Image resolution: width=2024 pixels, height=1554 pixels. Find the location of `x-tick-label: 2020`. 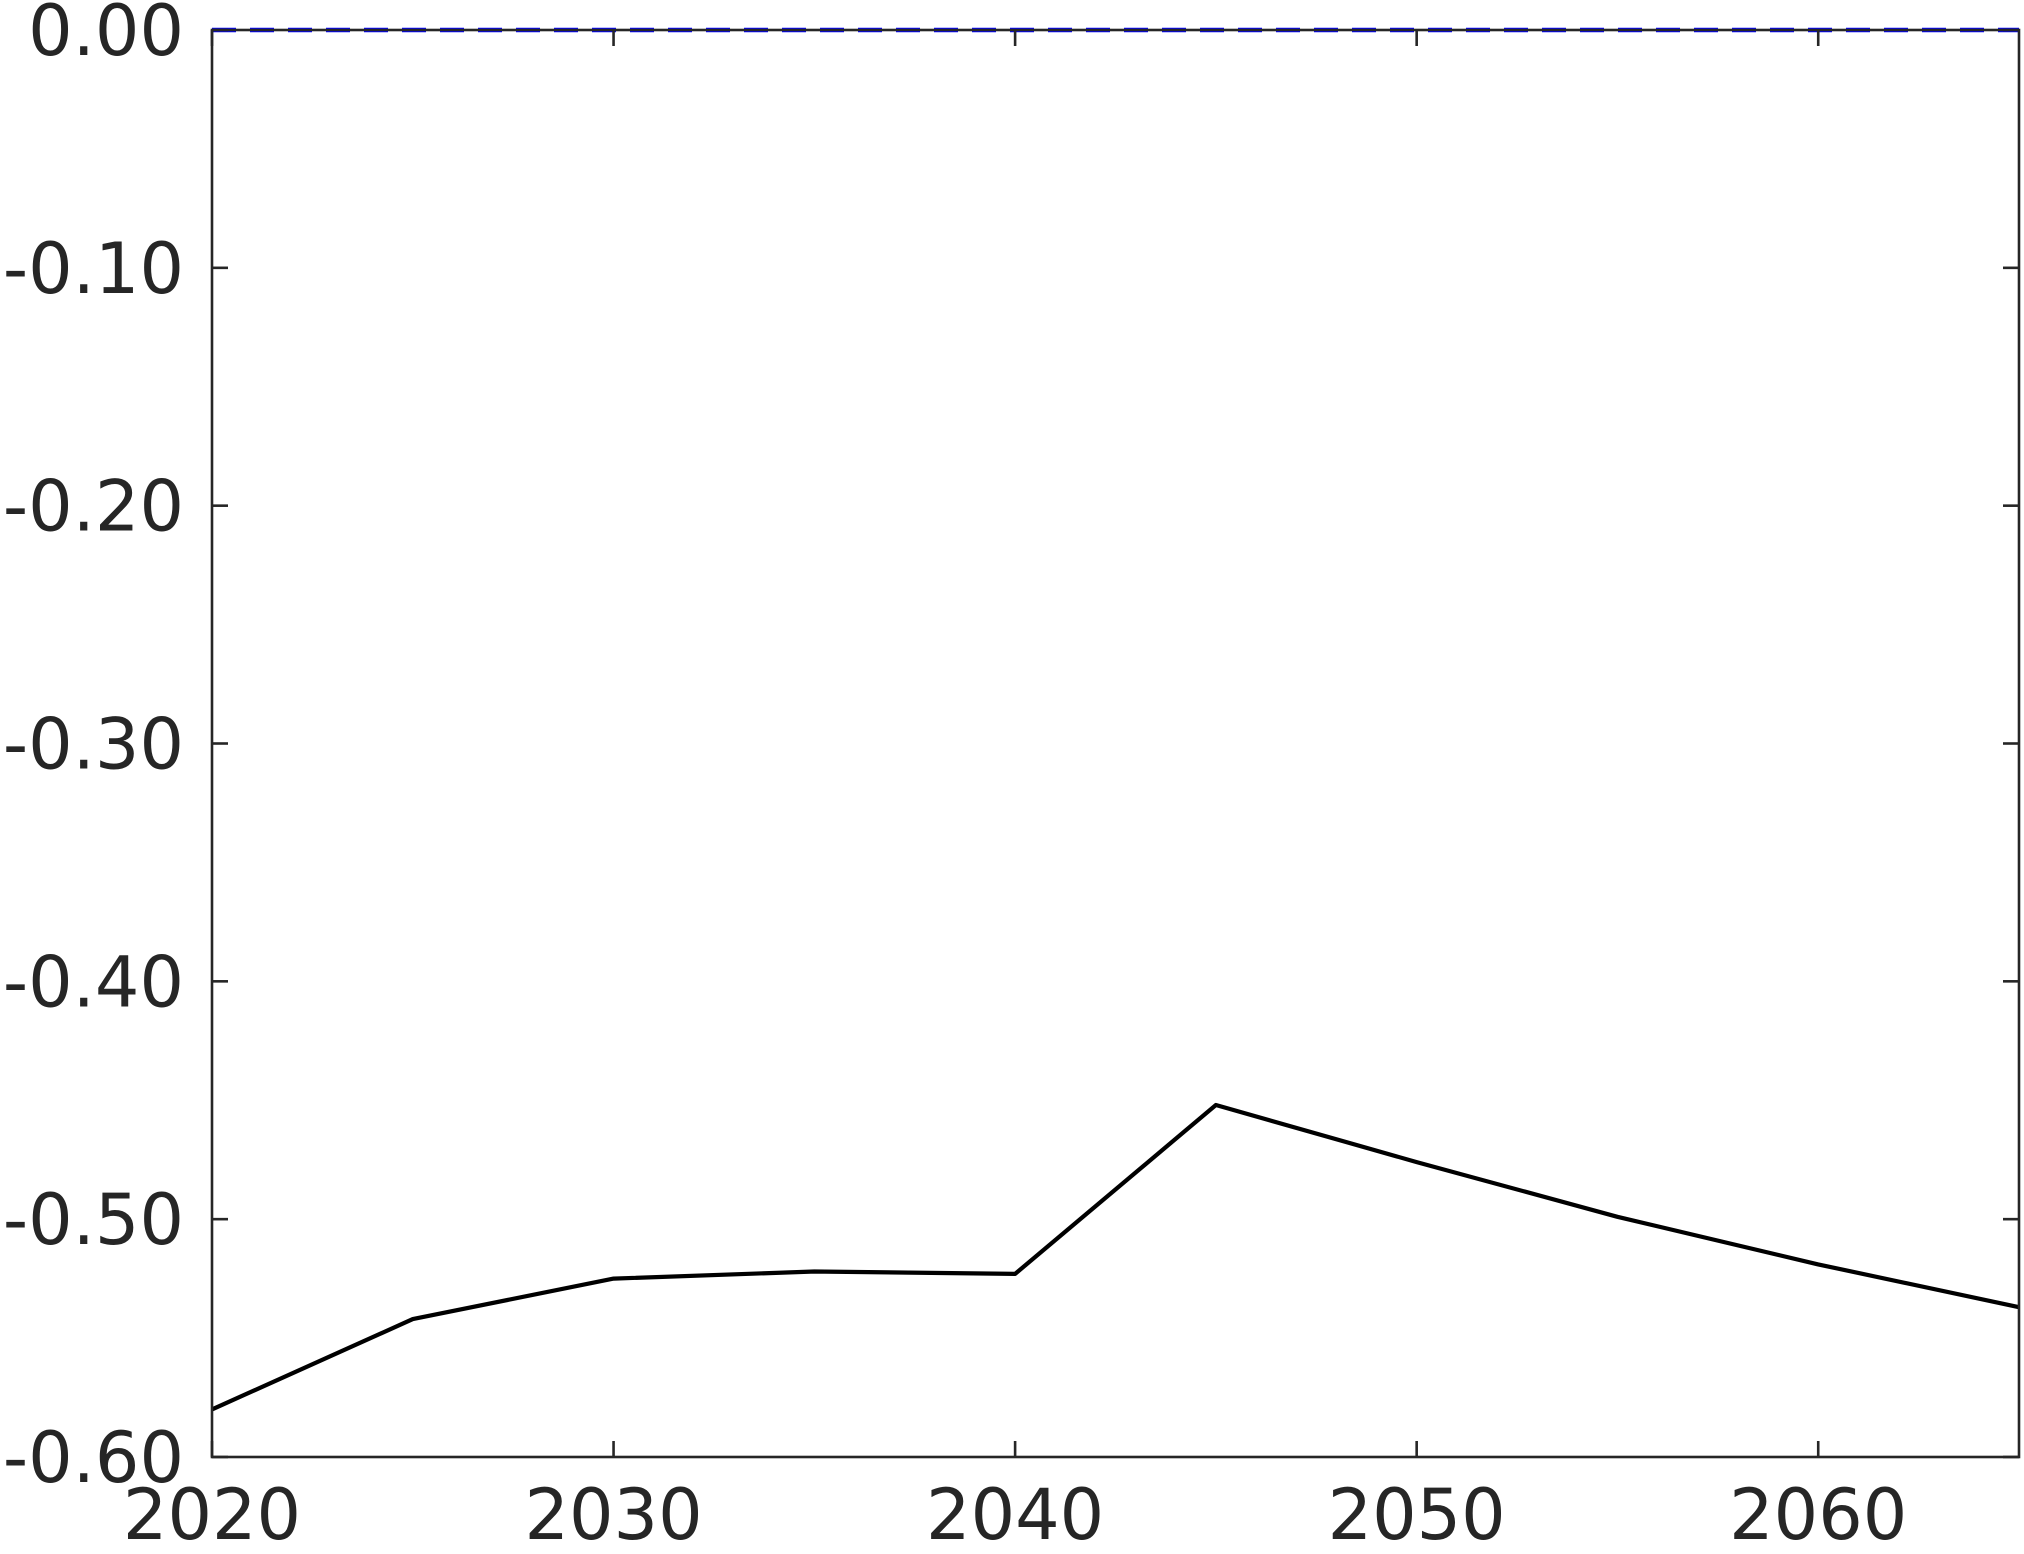

x-tick-label: 2020 is located at coordinates (212, 1514).